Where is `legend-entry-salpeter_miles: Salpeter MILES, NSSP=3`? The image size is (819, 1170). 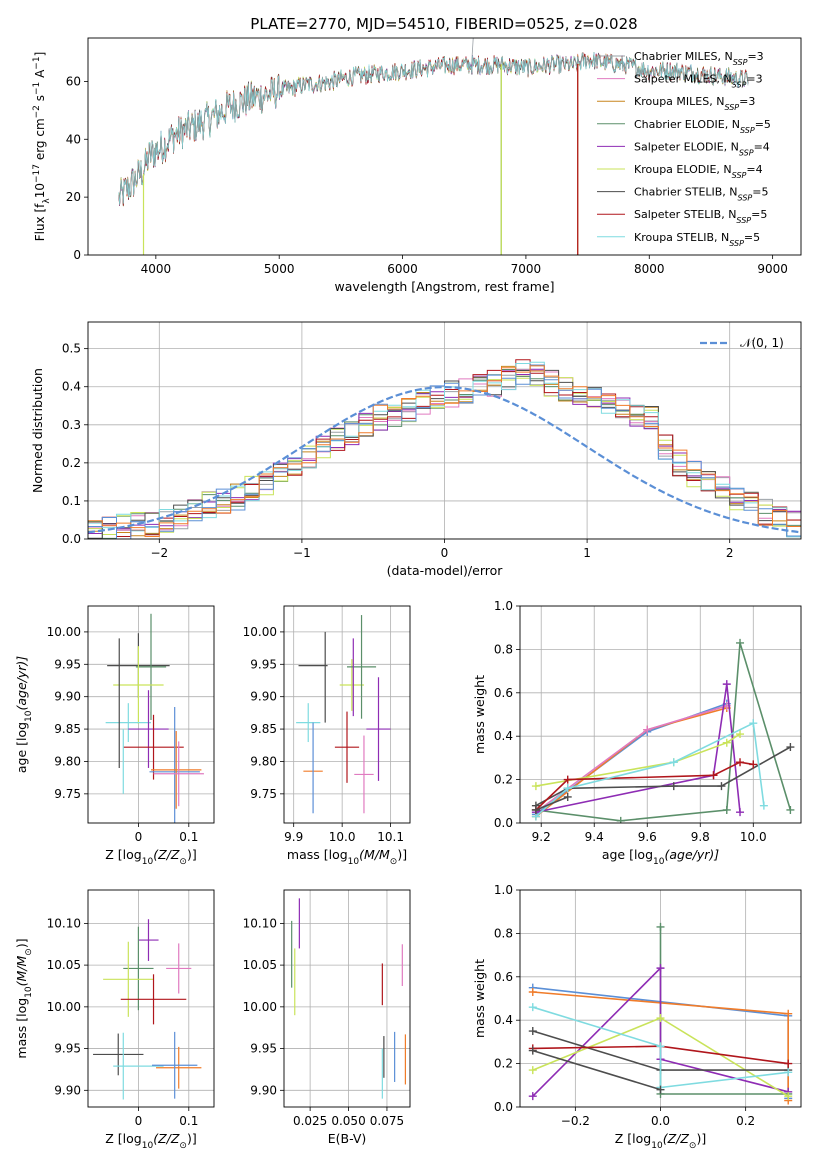
legend-entry-salpeter_miles: Salpeter MILES, NSSP=3 is located at coordinates (698, 81).